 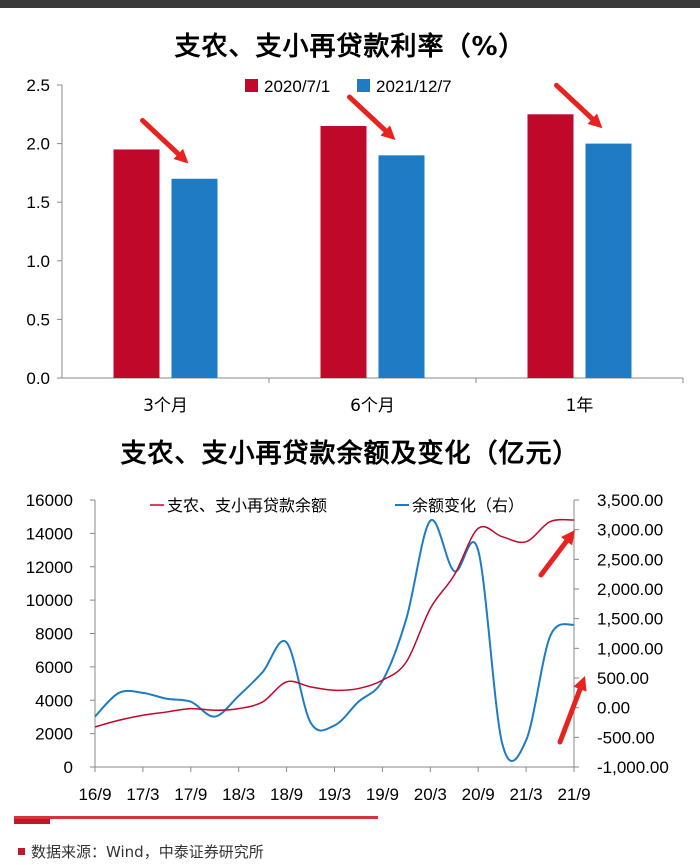 What do you see at coordinates (334, 794) in the screenshot?
I see `x-tick-label: 19/3` at bounding box center [334, 794].